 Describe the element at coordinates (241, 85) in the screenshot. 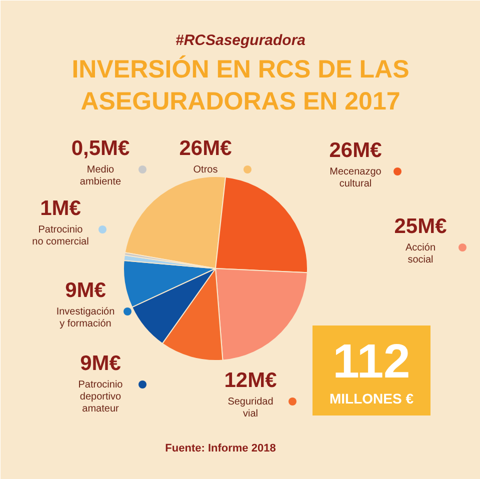

I see `chart-title: INVERSIÓN EN RCS DE LAS ASEGURADORAS EN 2017` at that location.